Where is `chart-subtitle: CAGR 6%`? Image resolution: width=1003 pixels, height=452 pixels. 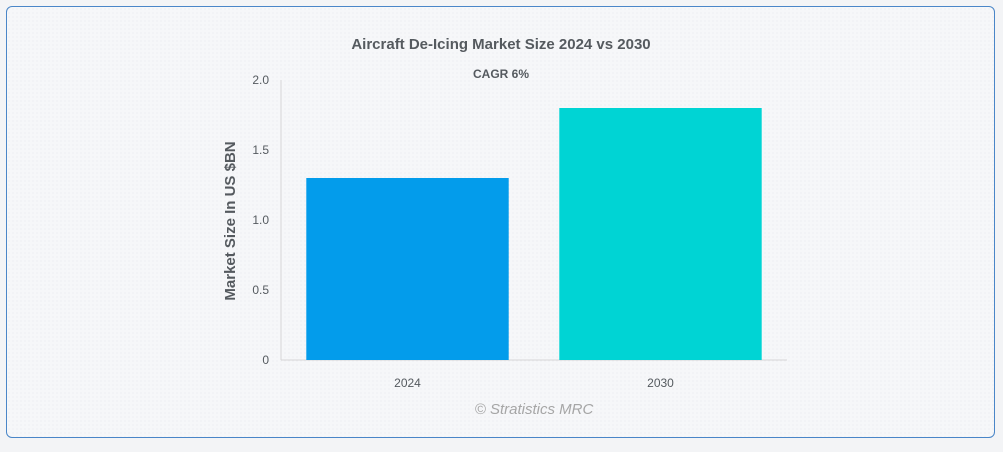
chart-subtitle: CAGR 6% is located at coordinates (501, 74).